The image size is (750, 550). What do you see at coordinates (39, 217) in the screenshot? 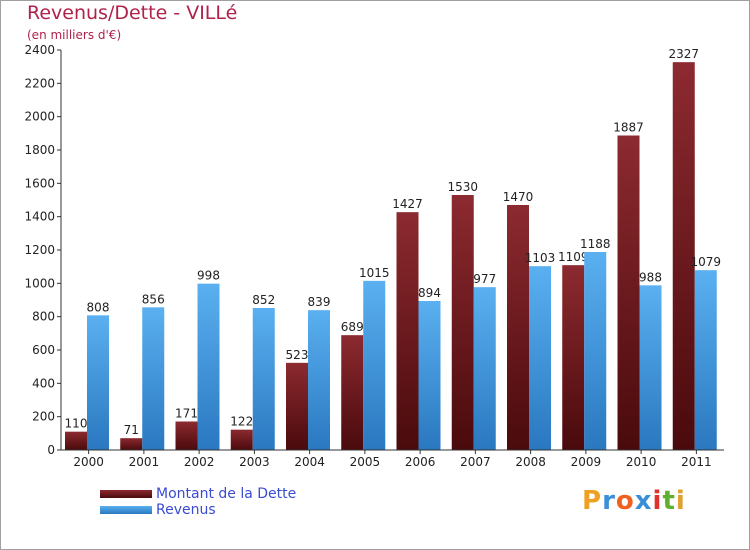
I see `y-tick-label: 1400` at bounding box center [39, 217].